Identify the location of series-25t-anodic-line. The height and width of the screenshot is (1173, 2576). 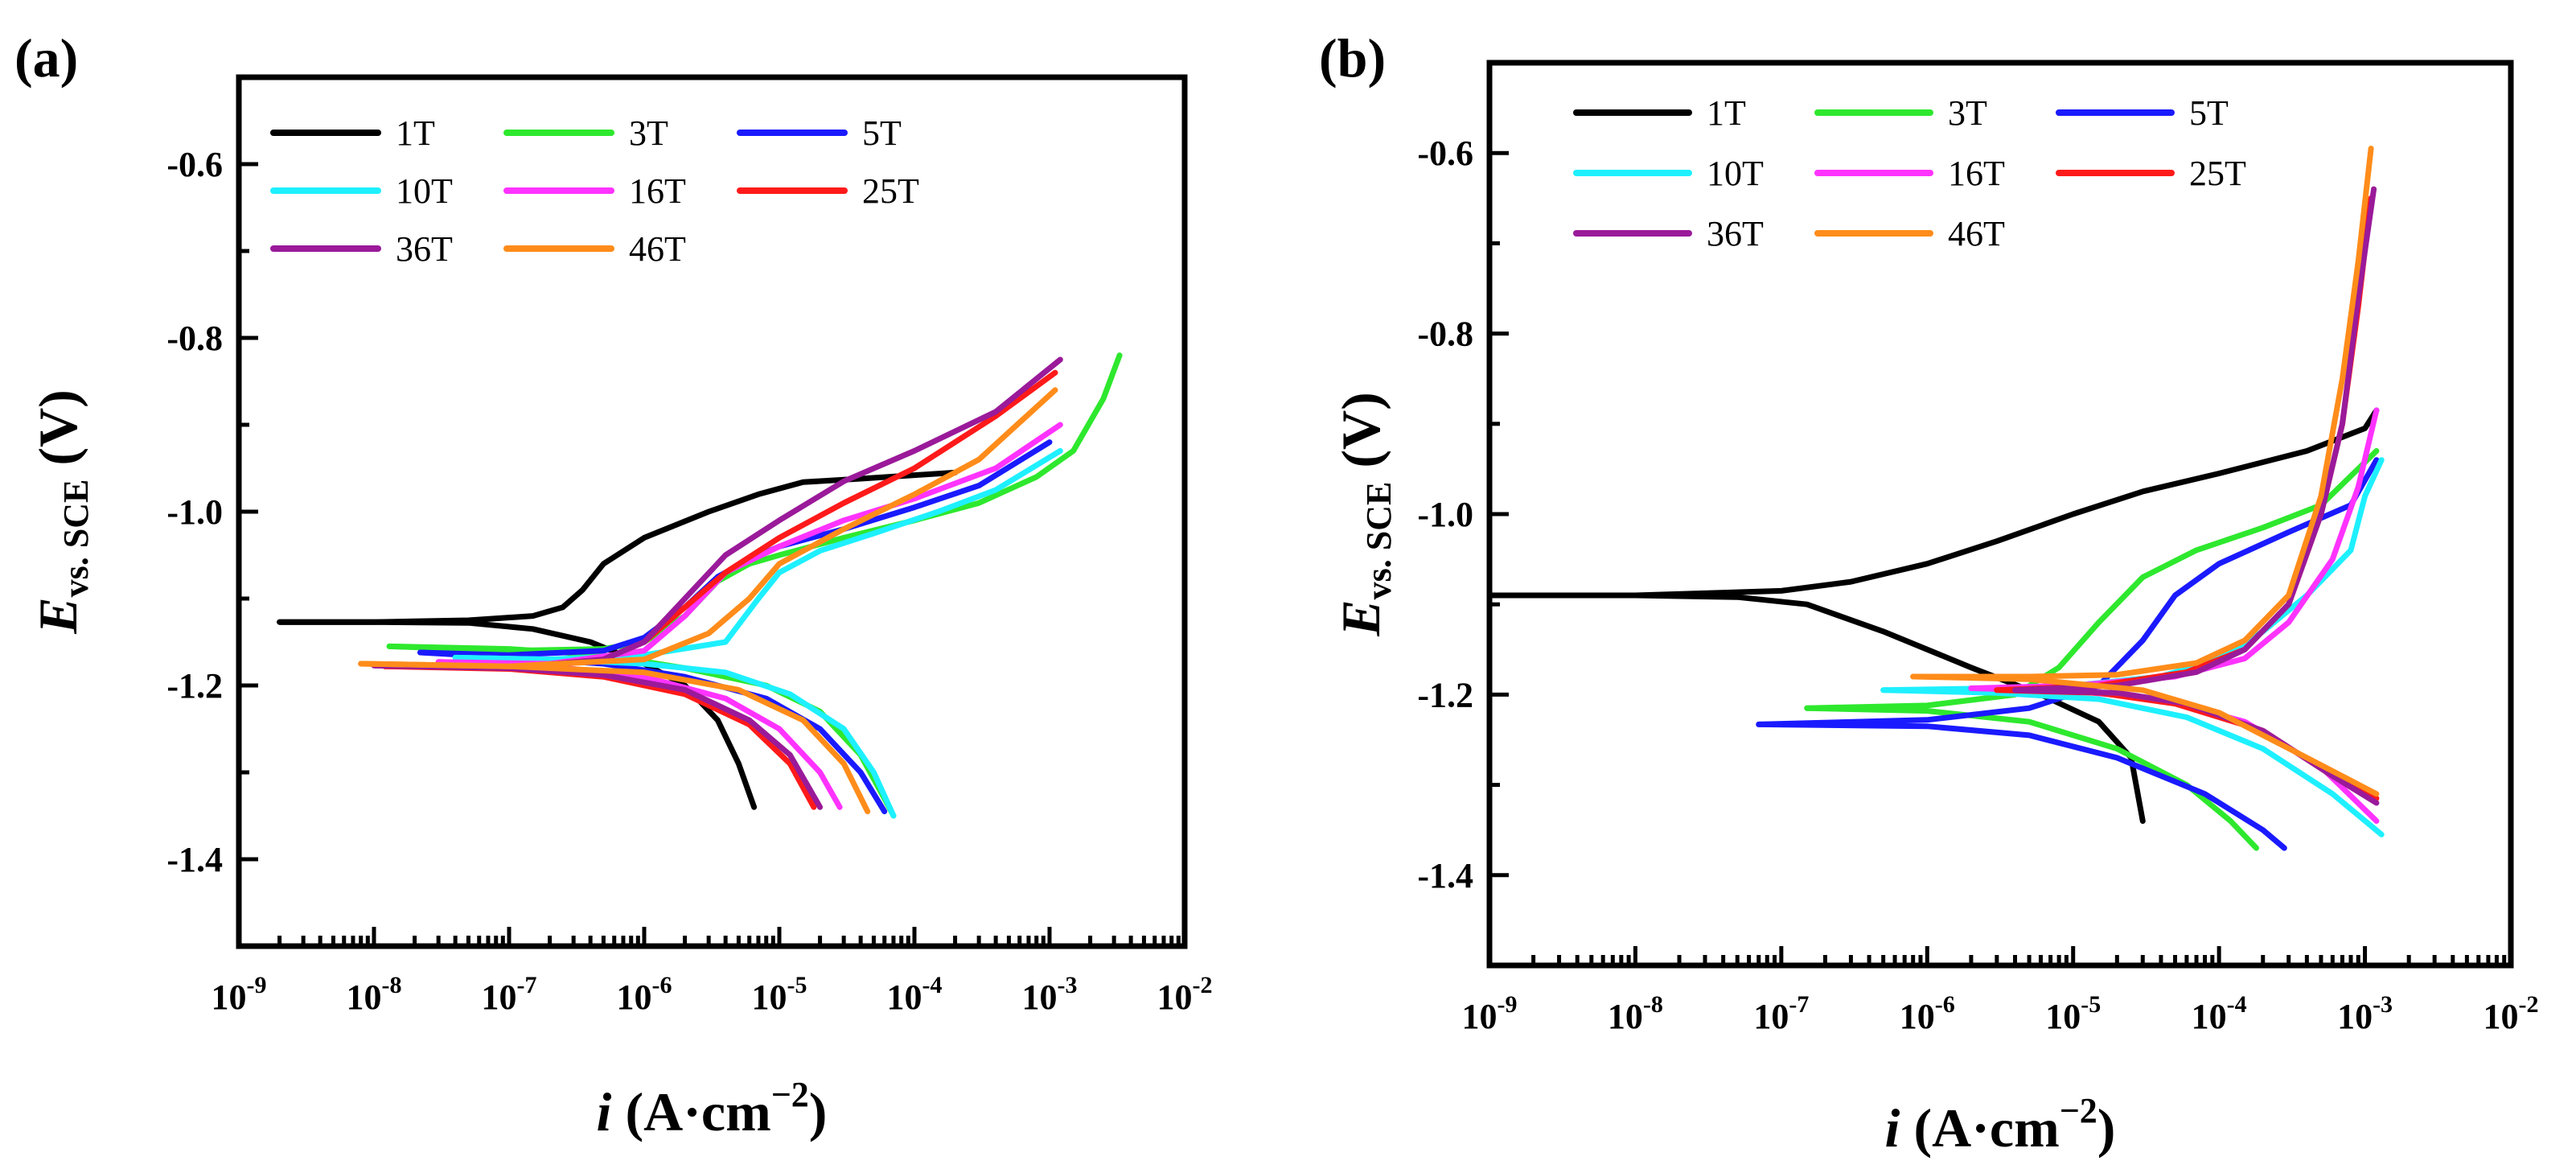
(2184, 445).